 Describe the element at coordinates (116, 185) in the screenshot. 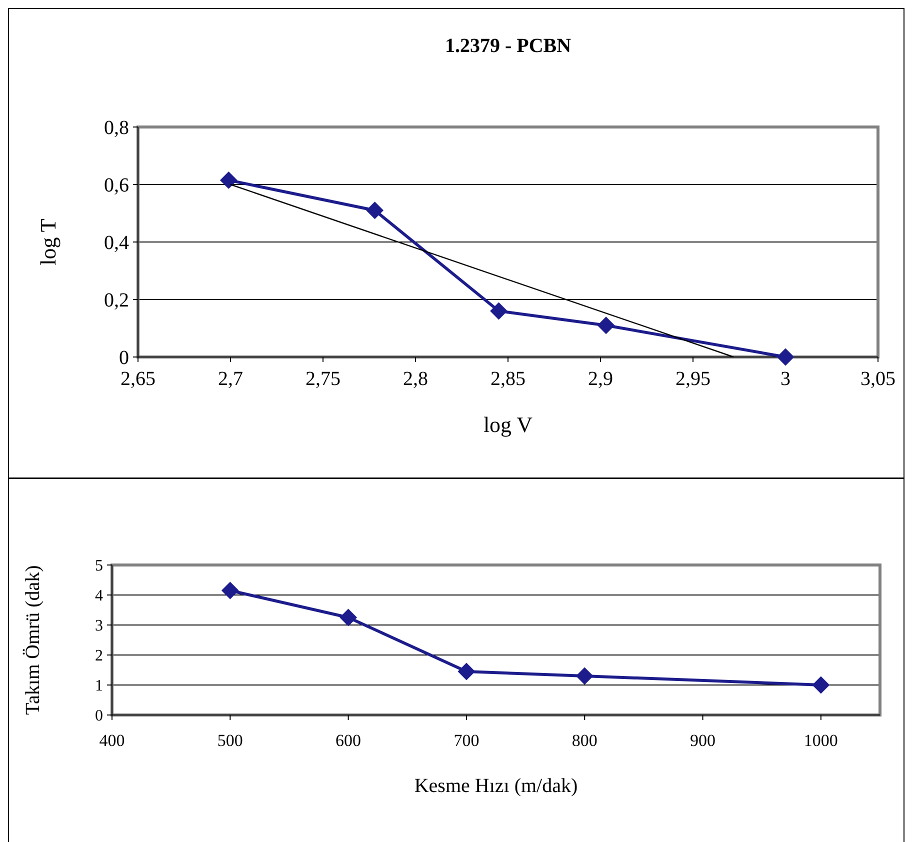

I see `y-tick-label: 0,6` at that location.